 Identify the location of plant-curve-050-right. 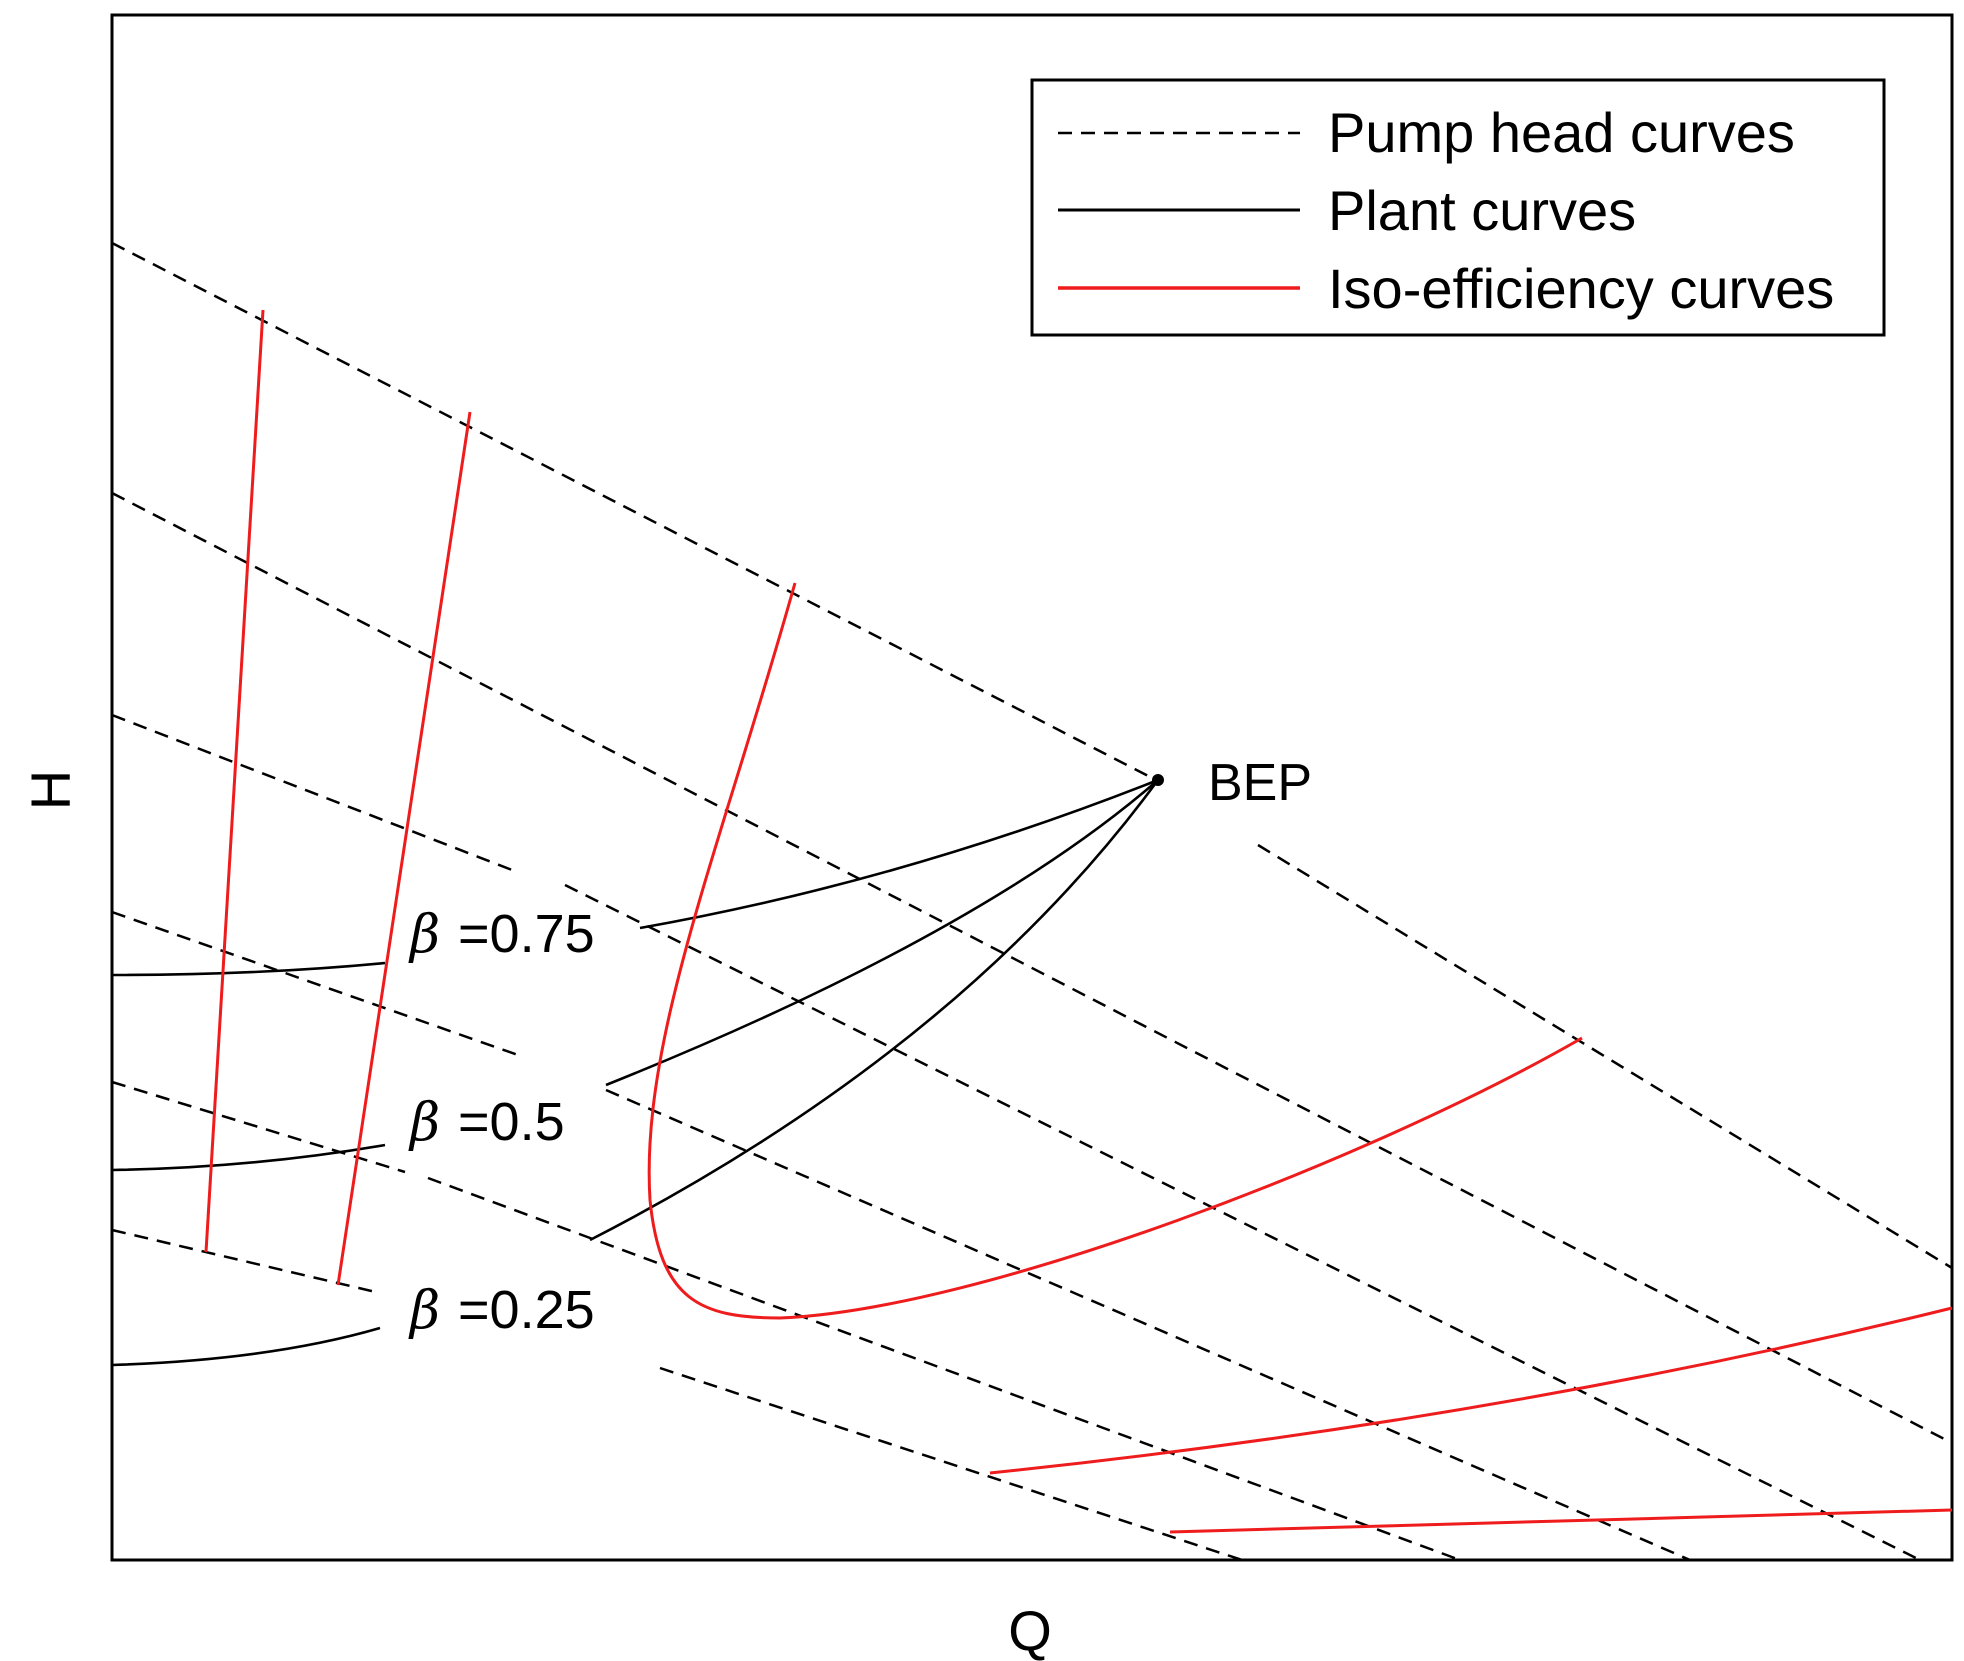
(882, 933).